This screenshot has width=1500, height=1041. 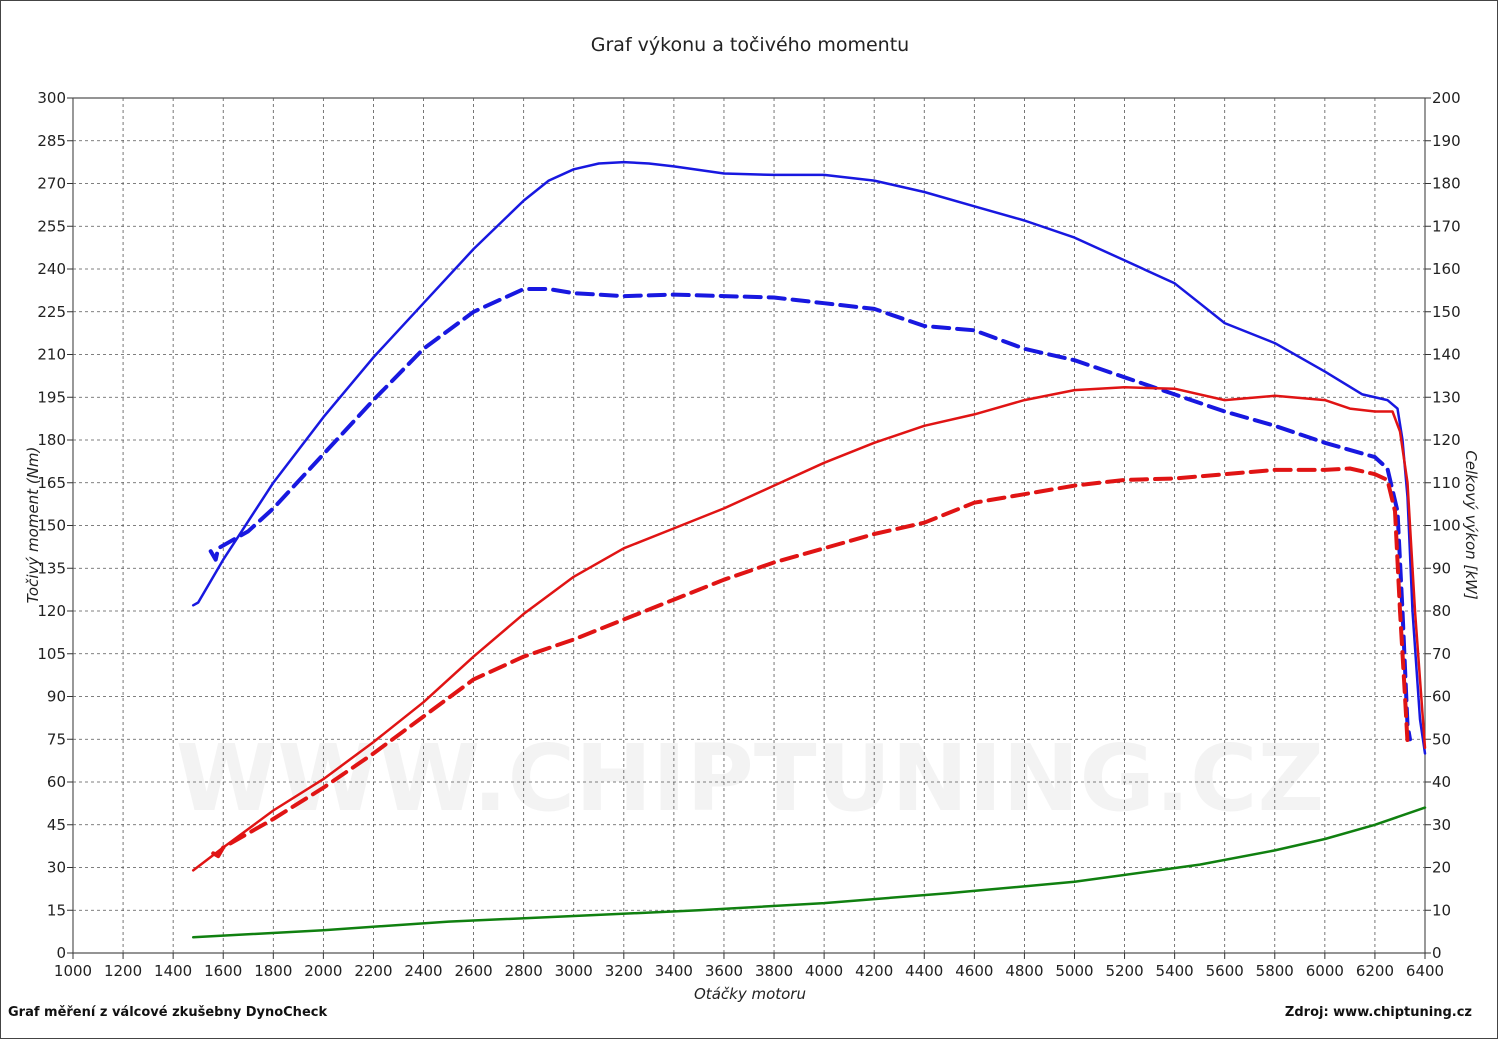 I want to click on y-right-tick-label: 170, so click(x=1446, y=226).